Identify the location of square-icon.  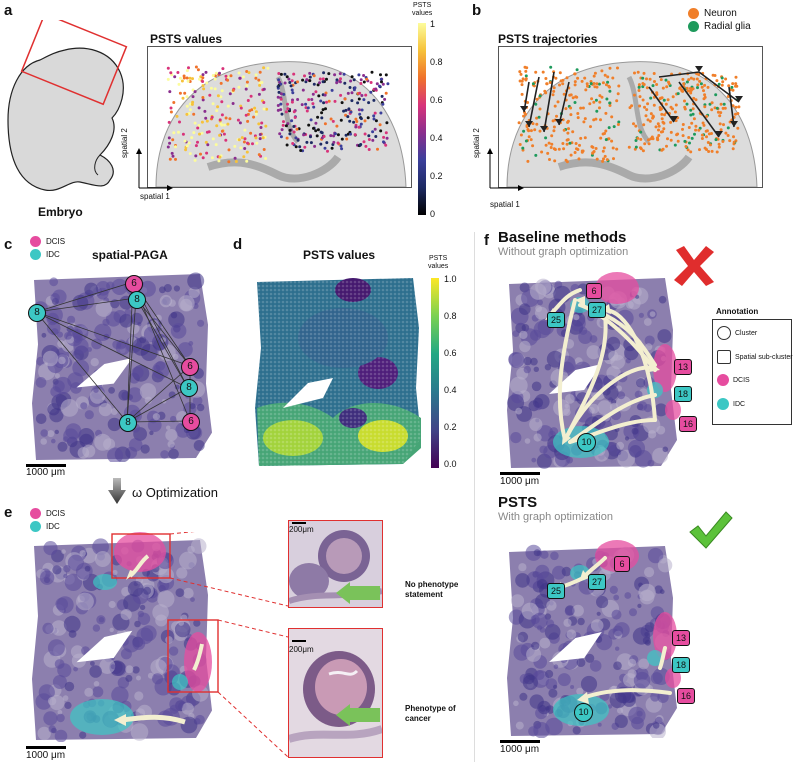
(724, 357).